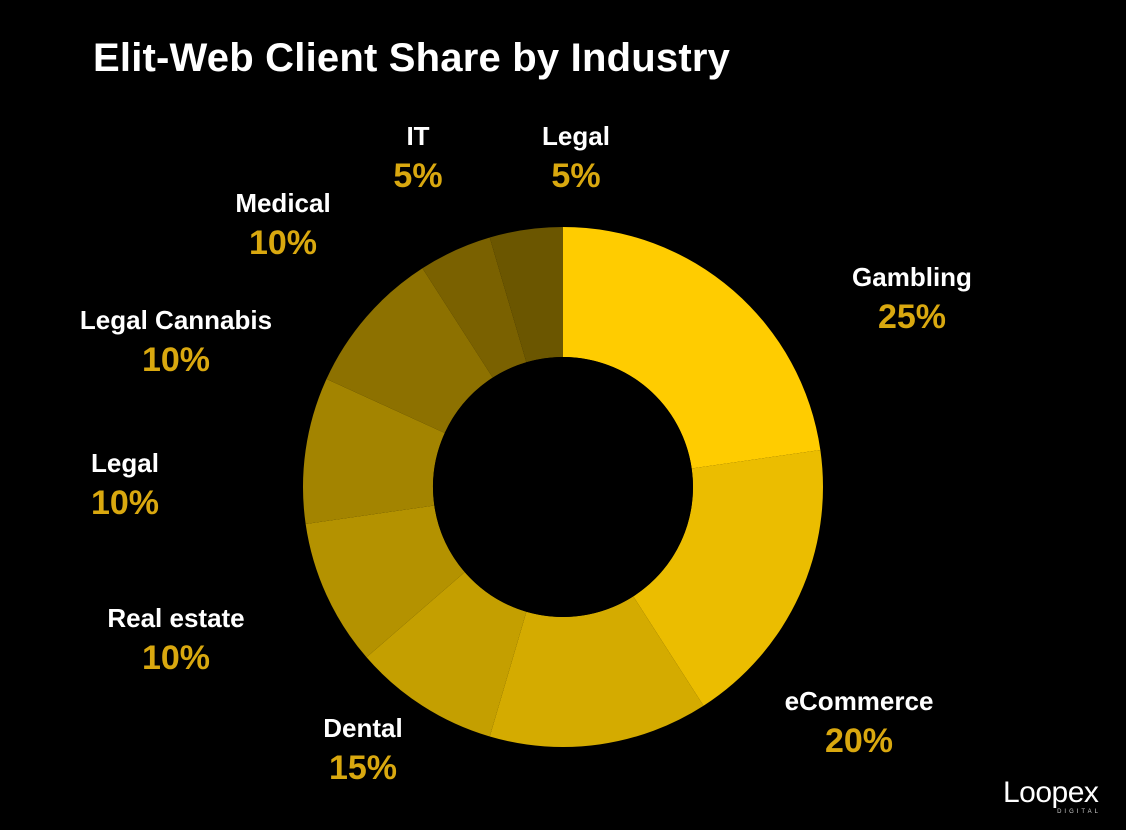 The image size is (1126, 830). What do you see at coordinates (363, 768) in the screenshot?
I see `slice-label-value: 15%` at bounding box center [363, 768].